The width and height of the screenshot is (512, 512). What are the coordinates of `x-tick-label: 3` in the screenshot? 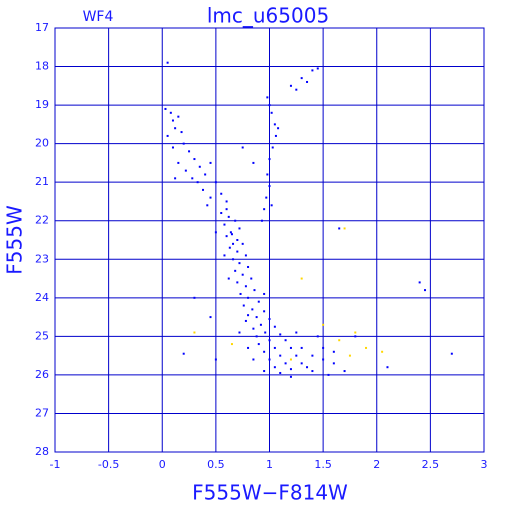 It's located at (484, 464).